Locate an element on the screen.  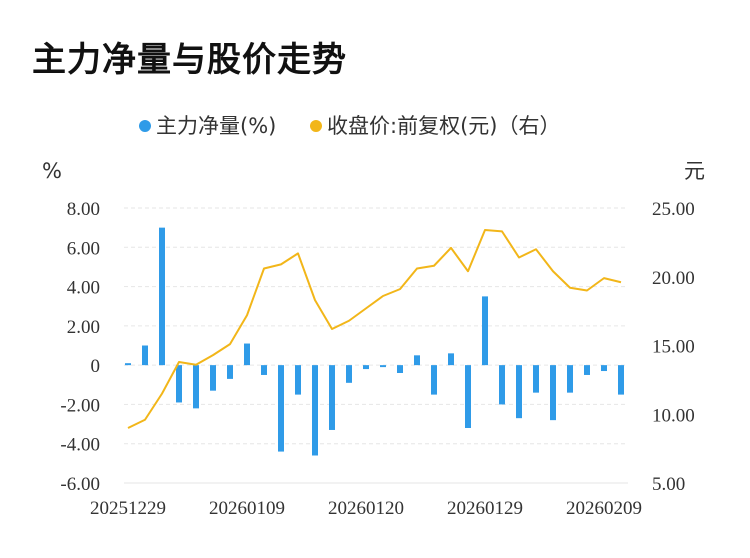
left-tick-label: 0 is located at coordinates (96, 366).